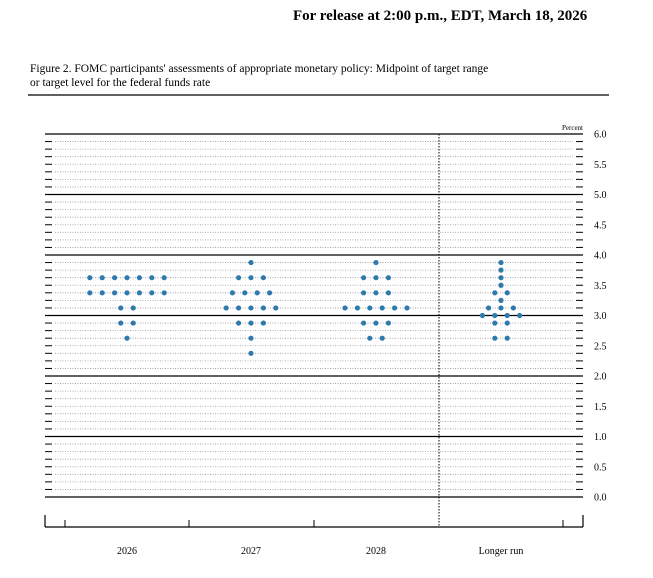 This screenshot has height=578, width=653. Describe the element at coordinates (600, 225) in the screenshot. I see `y-tick-label: 4.5` at that location.